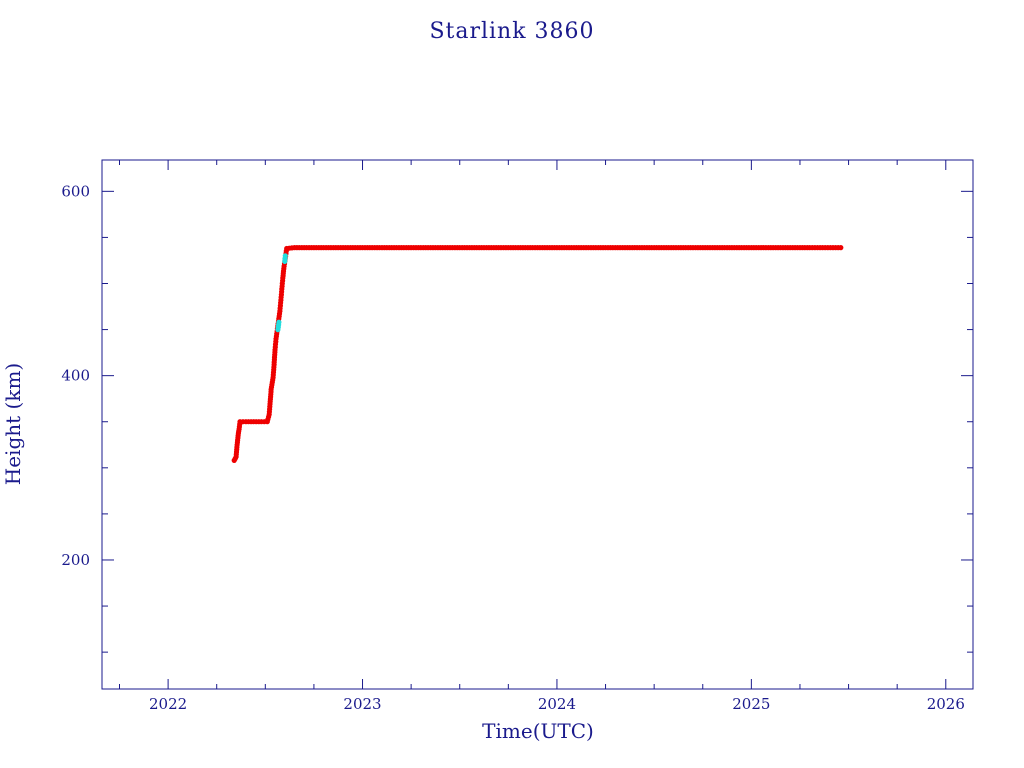  I want to click on y-tick-label: 400, so click(75, 376).